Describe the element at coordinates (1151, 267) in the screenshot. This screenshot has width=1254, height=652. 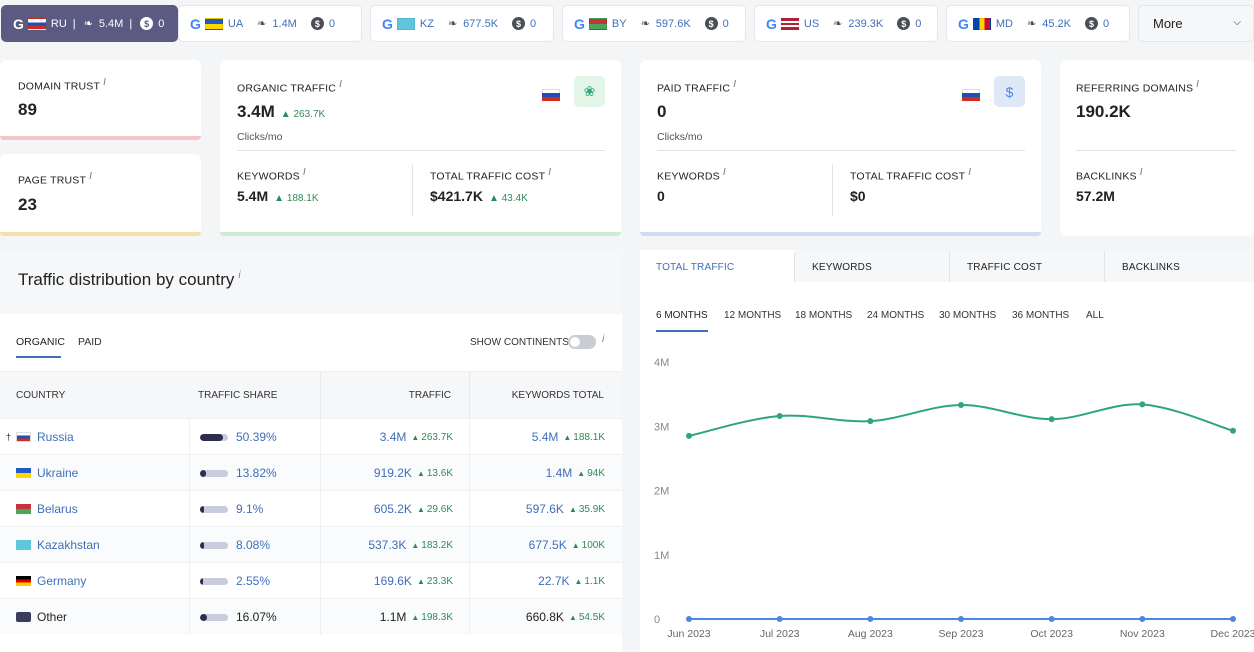
I see `tab-backlinks: BACKLINKS` at that location.